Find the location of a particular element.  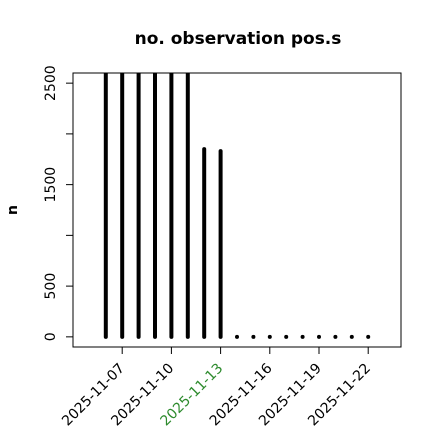

y-axis-label: n is located at coordinates (13, 210).